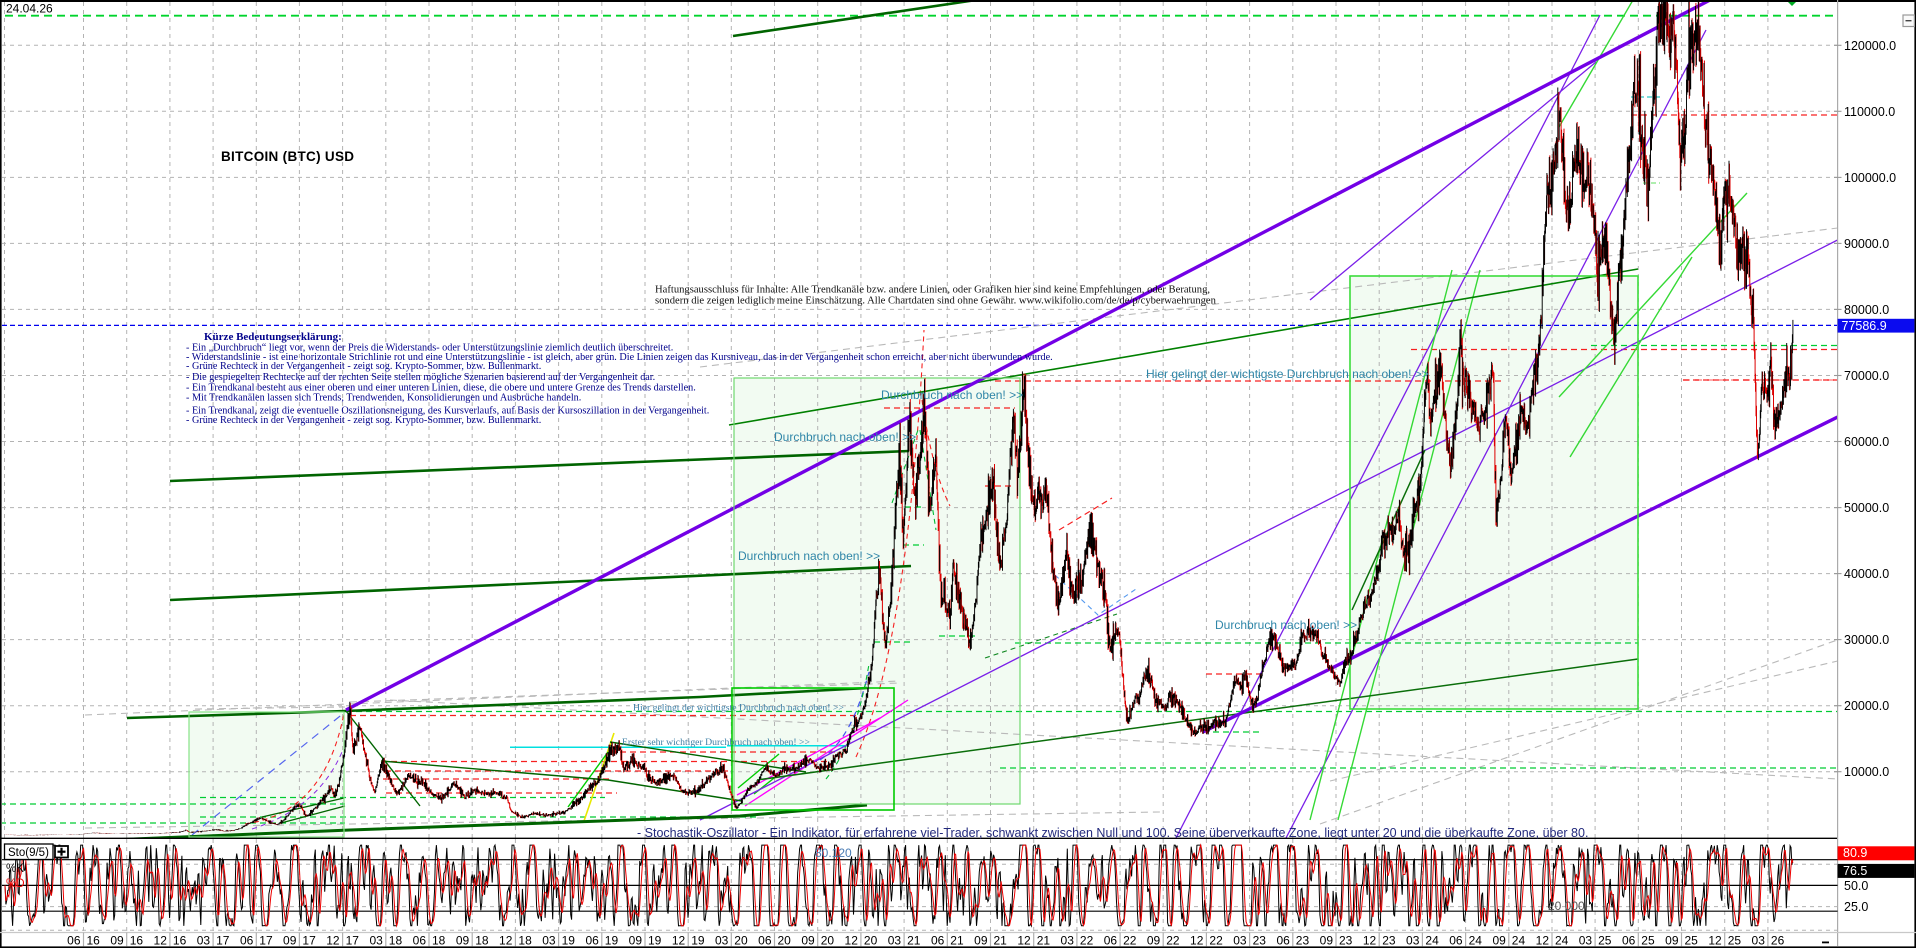 The image size is (1916, 948). Describe the element at coordinates (1866, 376) in the screenshot. I see `svg-text: 70000.0` at that location.